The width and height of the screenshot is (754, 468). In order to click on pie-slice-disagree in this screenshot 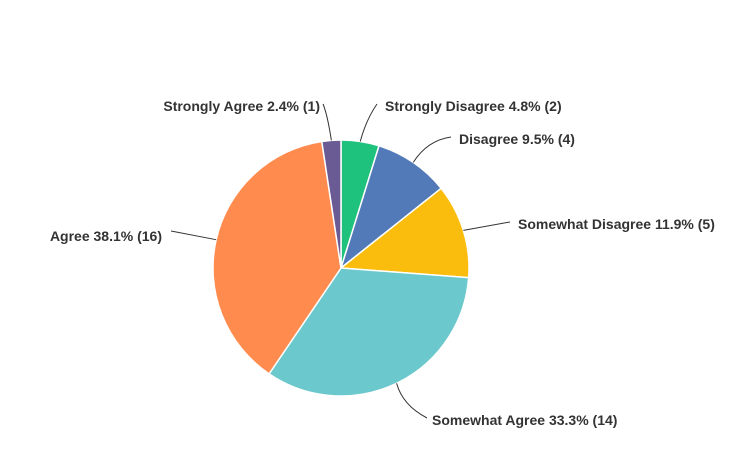, I will do `click(391, 207)`.